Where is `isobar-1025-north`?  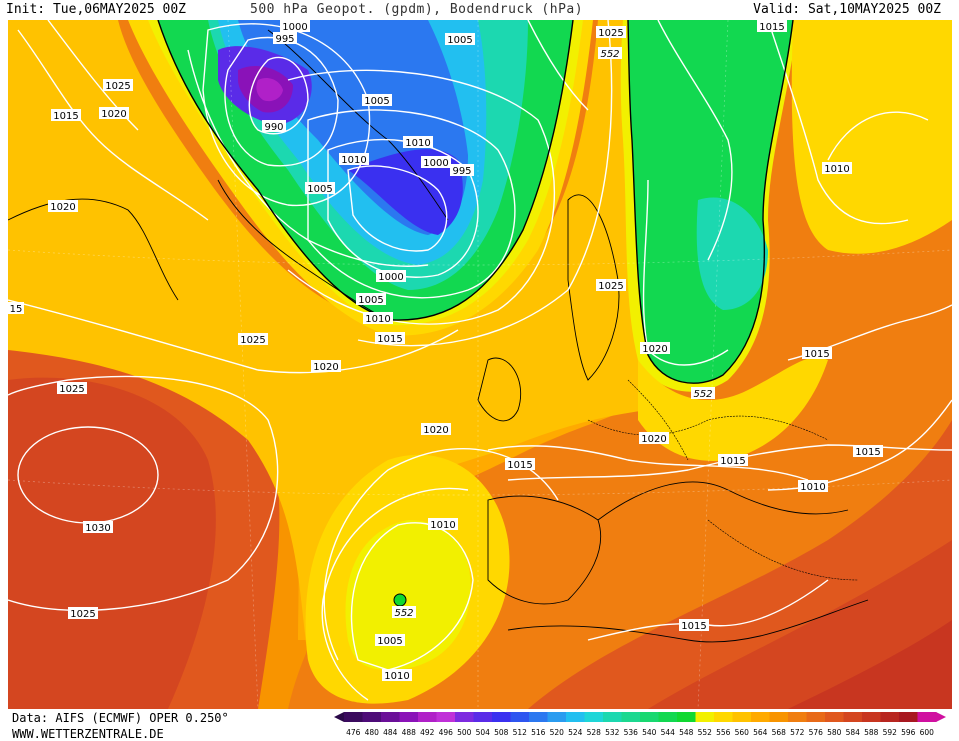 isobar-1025-north is located at coordinates (695, 140).